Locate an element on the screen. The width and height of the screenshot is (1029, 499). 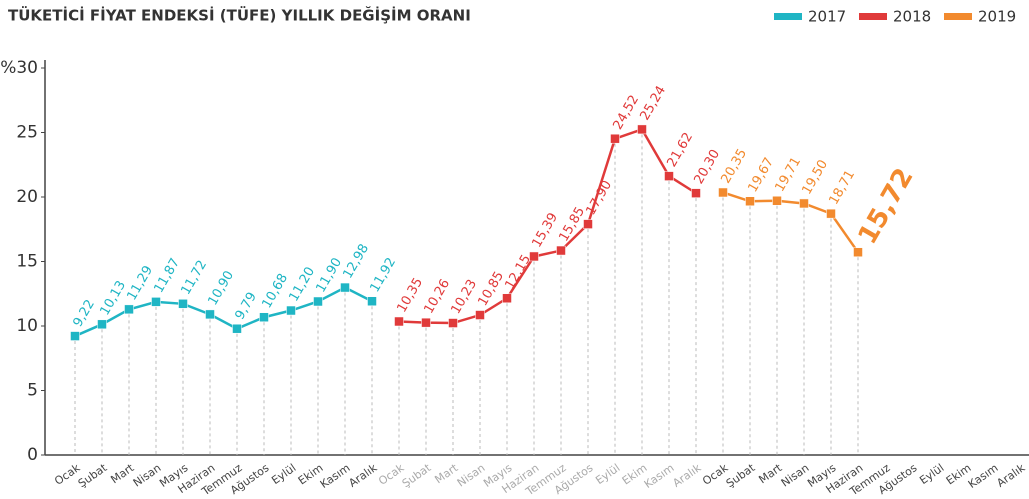
y-tick-label: 0 is located at coordinates (32, 455).